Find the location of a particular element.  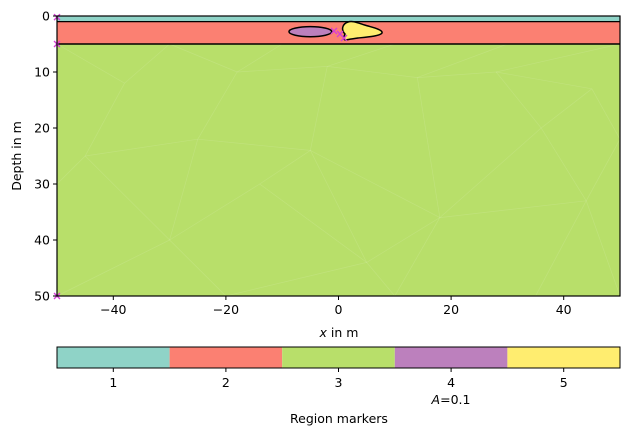

x-axis-label-unit: in m is located at coordinates (343, 332).